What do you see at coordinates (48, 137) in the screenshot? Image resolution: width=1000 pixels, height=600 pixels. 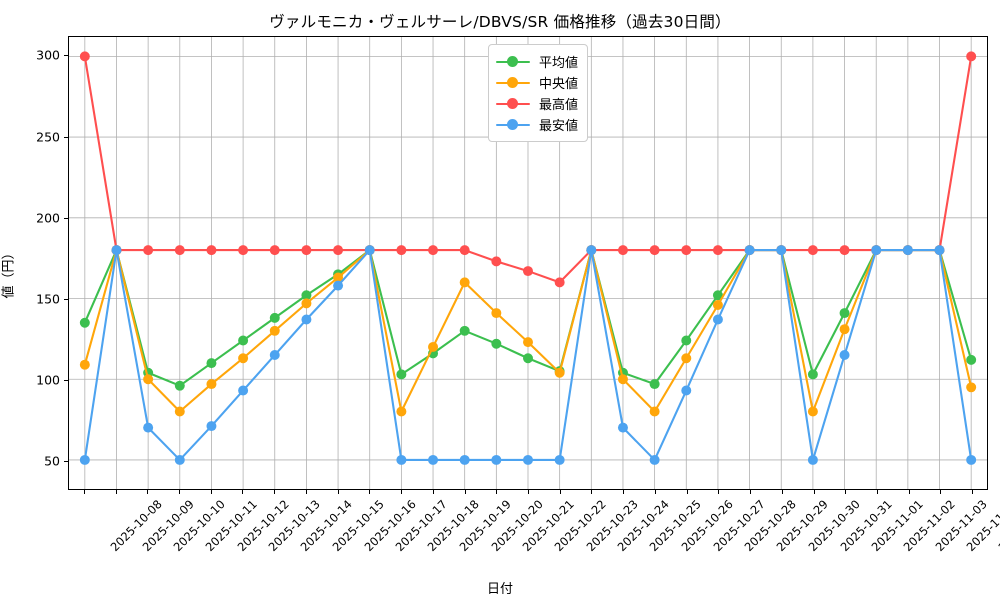 I see `y-tick-label: 250` at bounding box center [48, 137].